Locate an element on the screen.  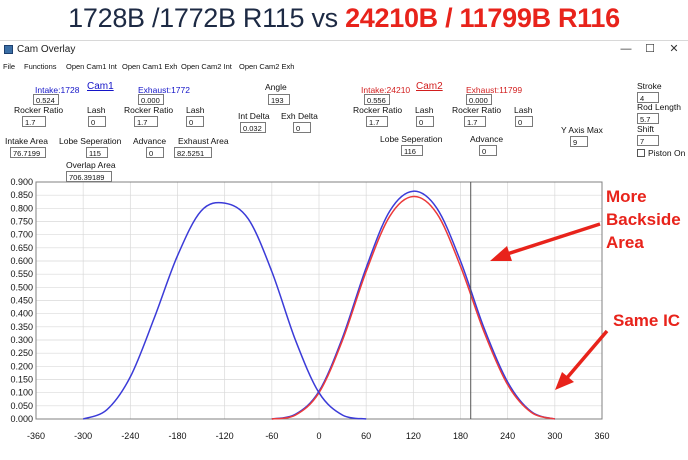
cam2-lash-exhaust-input: 0 is located at coordinates (524, 121).